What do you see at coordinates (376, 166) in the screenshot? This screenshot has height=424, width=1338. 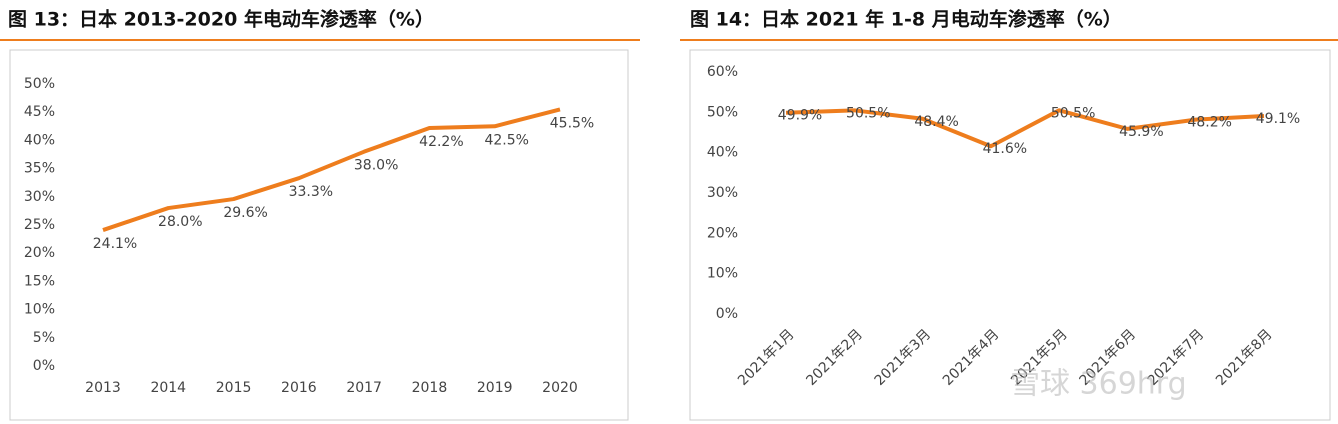 I see `value-label: 38.0%` at bounding box center [376, 166].